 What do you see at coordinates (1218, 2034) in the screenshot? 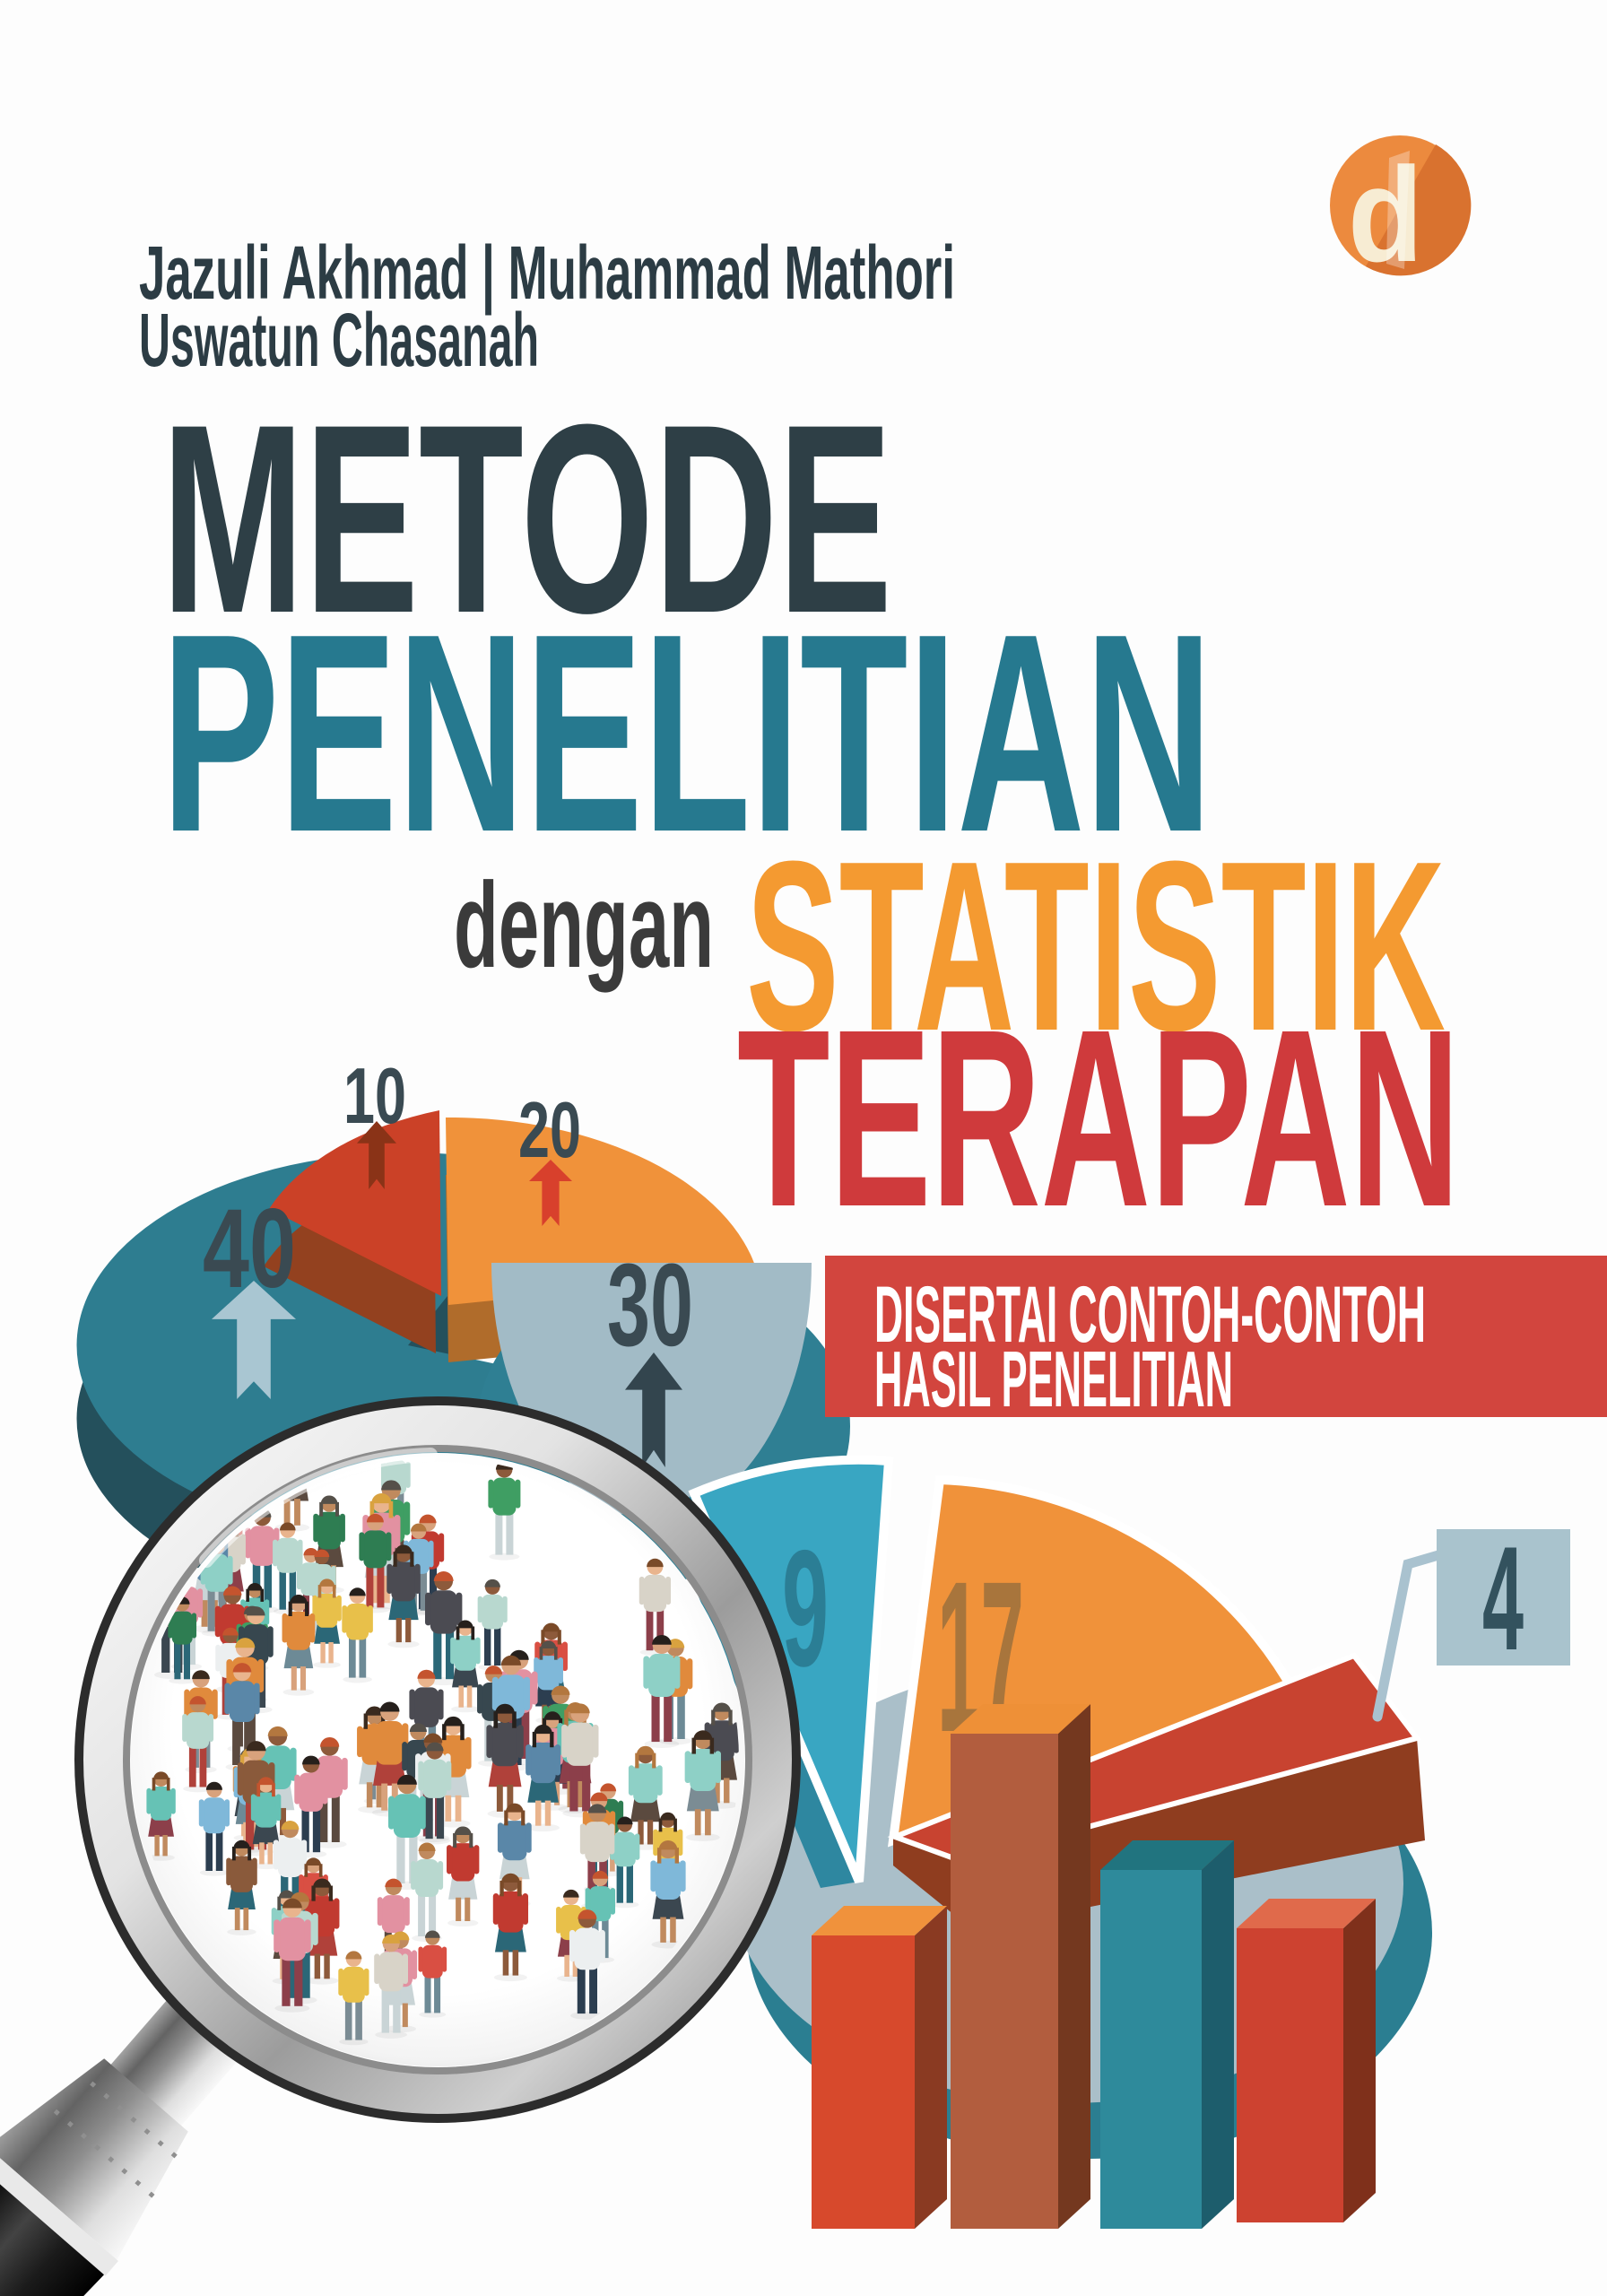
I see `bar-3-side` at bounding box center [1218, 2034].